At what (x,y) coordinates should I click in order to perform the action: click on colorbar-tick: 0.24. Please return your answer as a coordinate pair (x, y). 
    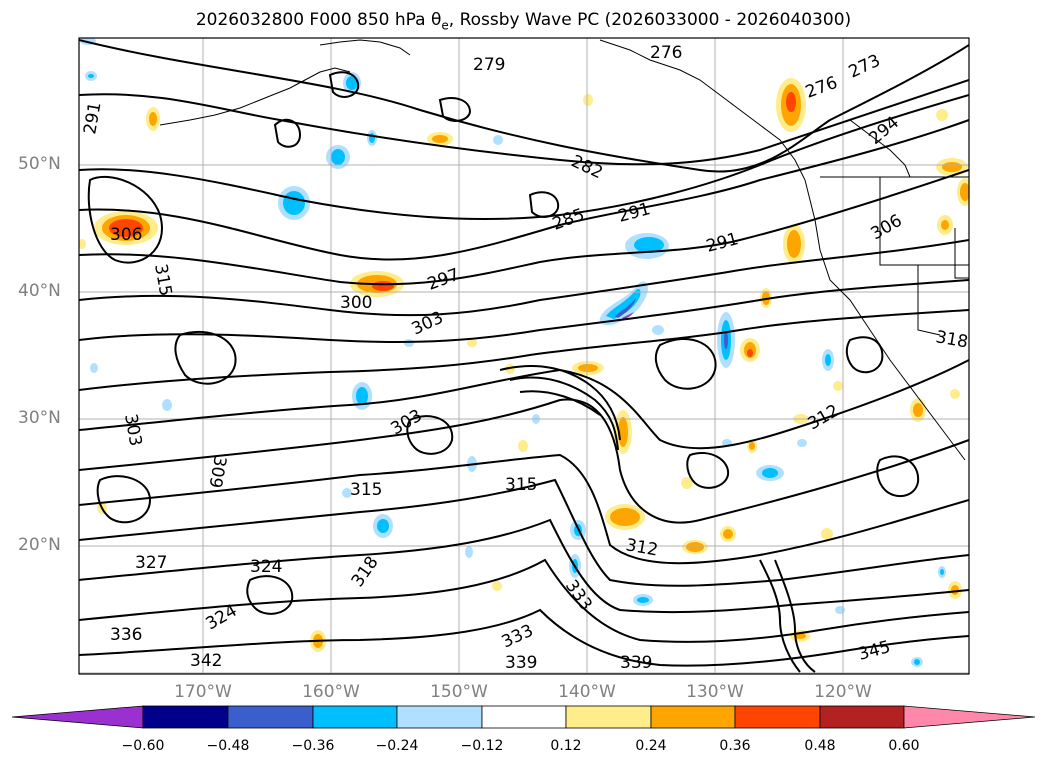
    Looking at the image, I should click on (651, 746).